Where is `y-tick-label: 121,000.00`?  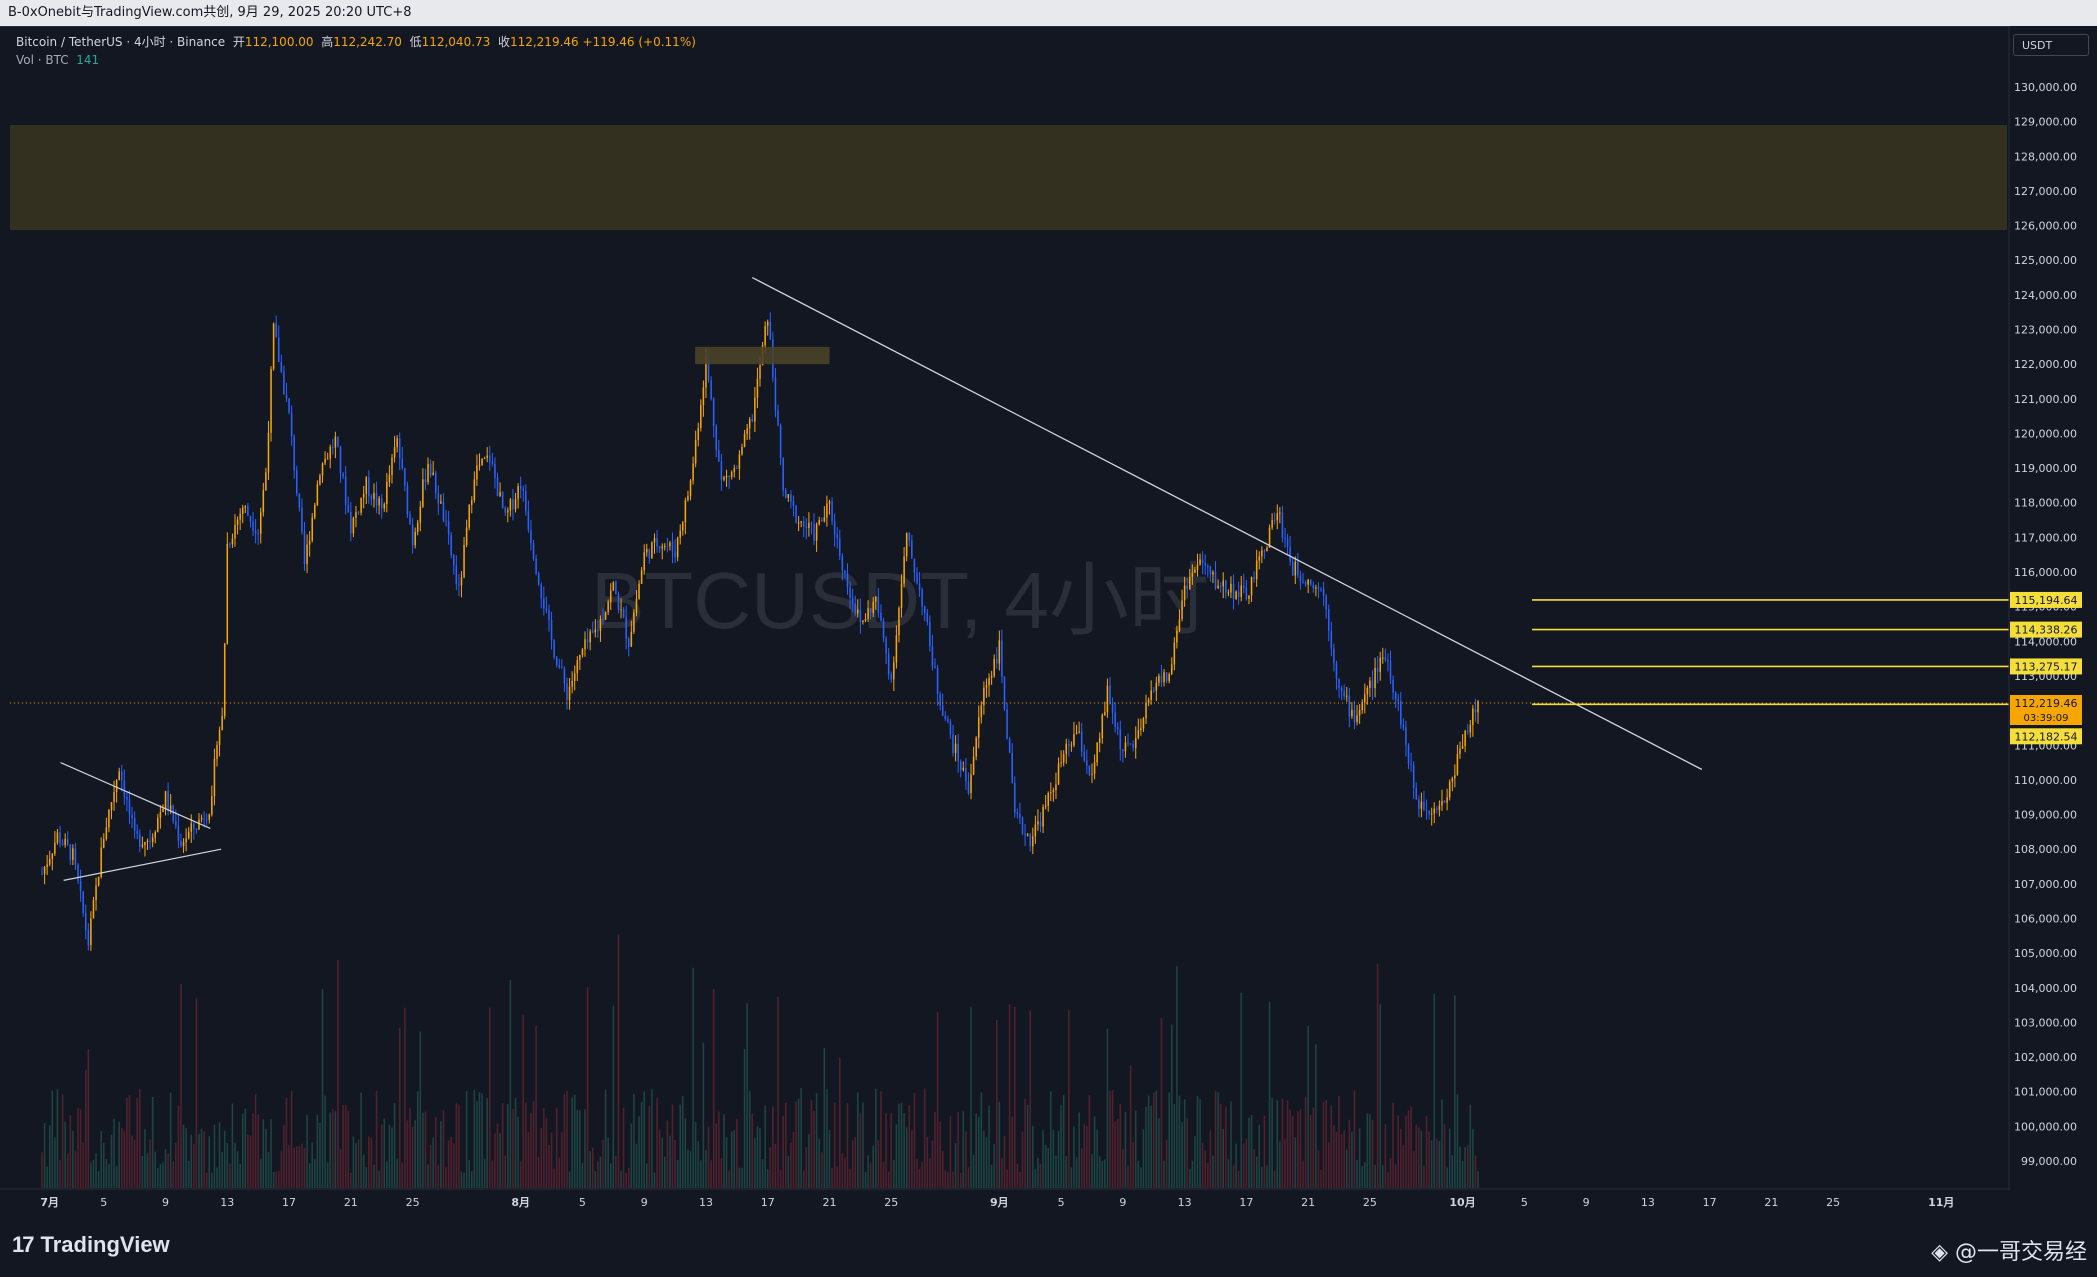 y-tick-label: 121,000.00 is located at coordinates (2045, 399).